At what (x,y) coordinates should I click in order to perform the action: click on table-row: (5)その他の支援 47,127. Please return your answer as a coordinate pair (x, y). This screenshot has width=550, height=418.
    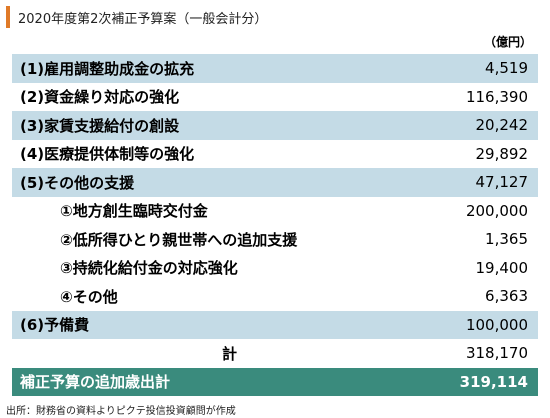
    Looking at the image, I should click on (275, 182).